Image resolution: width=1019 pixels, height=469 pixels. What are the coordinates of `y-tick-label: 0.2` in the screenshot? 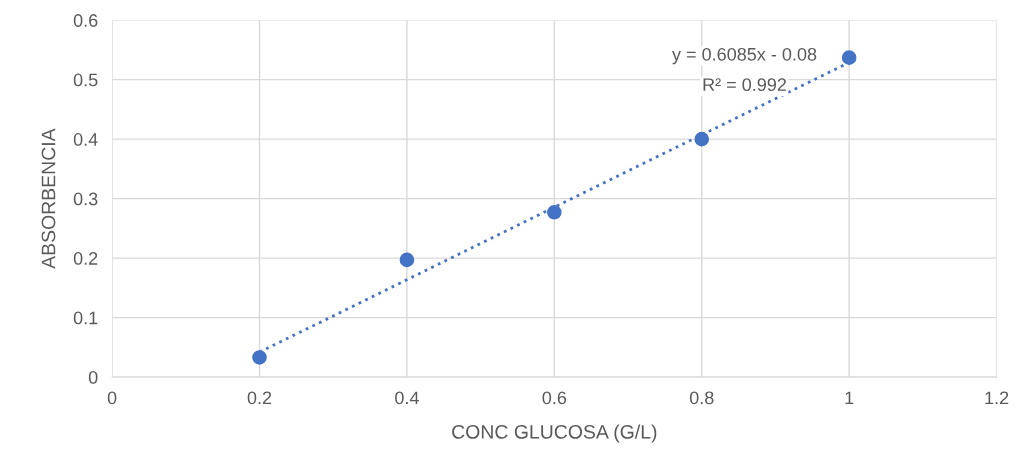 It's located at (85, 258).